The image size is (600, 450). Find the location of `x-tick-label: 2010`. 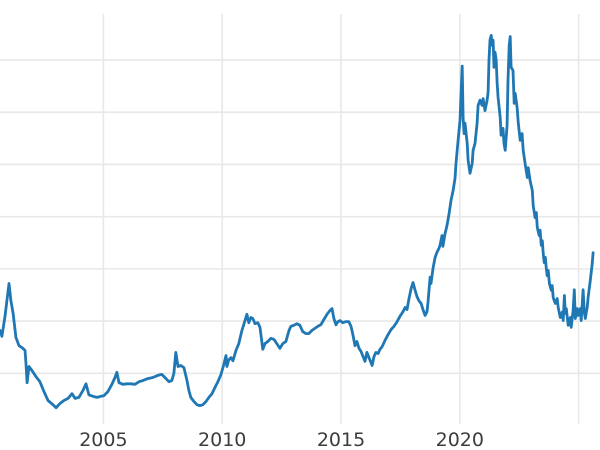

x-tick-label: 2010 is located at coordinates (222, 439).